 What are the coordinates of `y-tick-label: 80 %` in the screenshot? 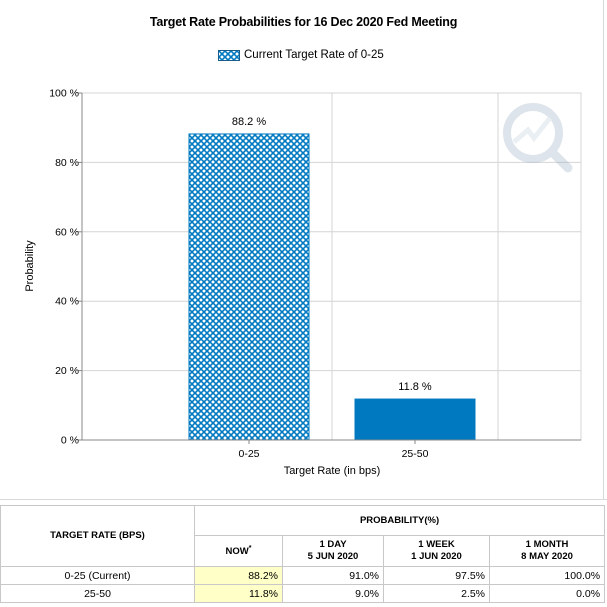 It's located at (67, 163).